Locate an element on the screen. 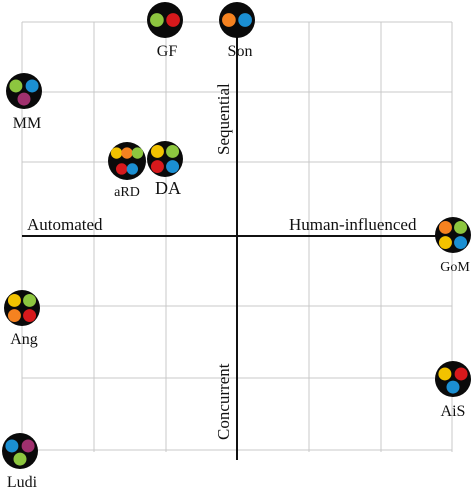 The width and height of the screenshot is (474, 495). item-label: GoM is located at coordinates (455, 267).